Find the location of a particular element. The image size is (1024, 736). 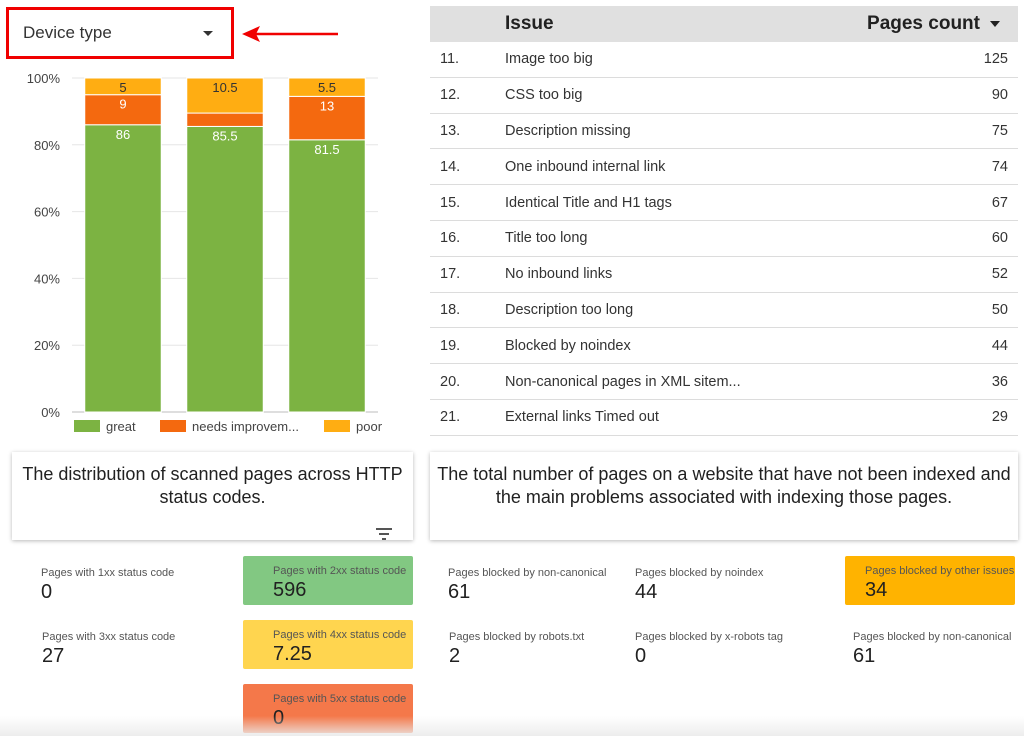

table-row: 13. Description missing 75 is located at coordinates (724, 132).